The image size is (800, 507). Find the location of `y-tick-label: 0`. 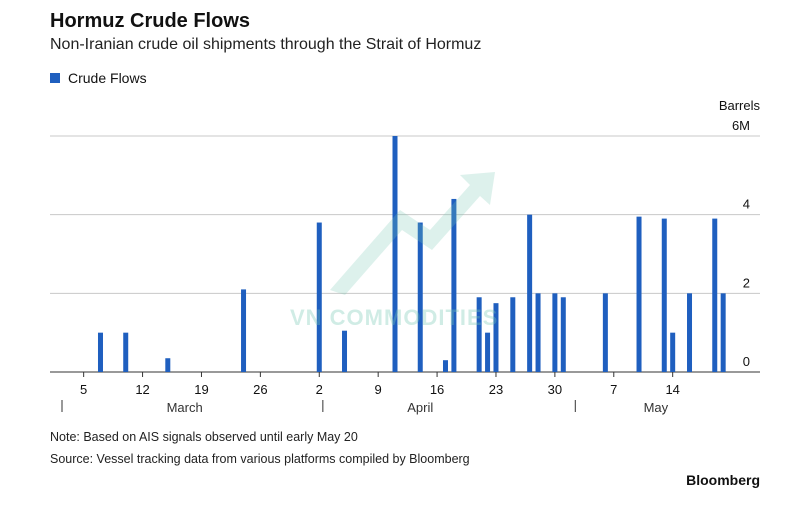

y-tick-label: 0 is located at coordinates (746, 361).